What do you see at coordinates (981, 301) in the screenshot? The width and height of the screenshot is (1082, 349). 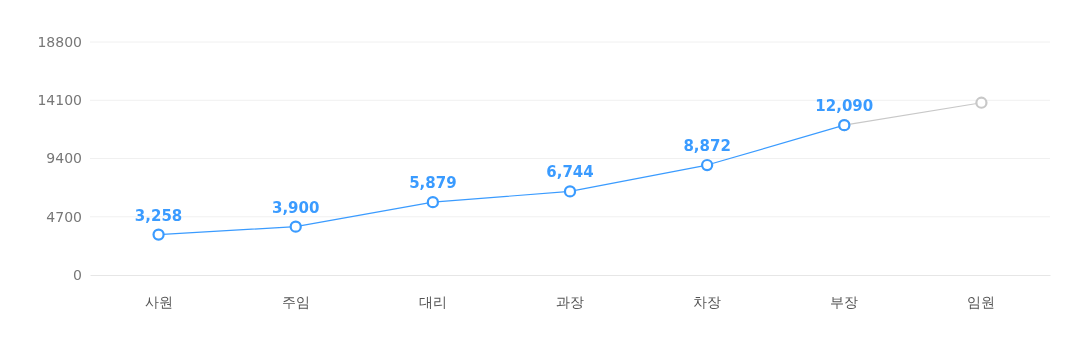 I see `x-tick-label: 임원` at bounding box center [981, 301].